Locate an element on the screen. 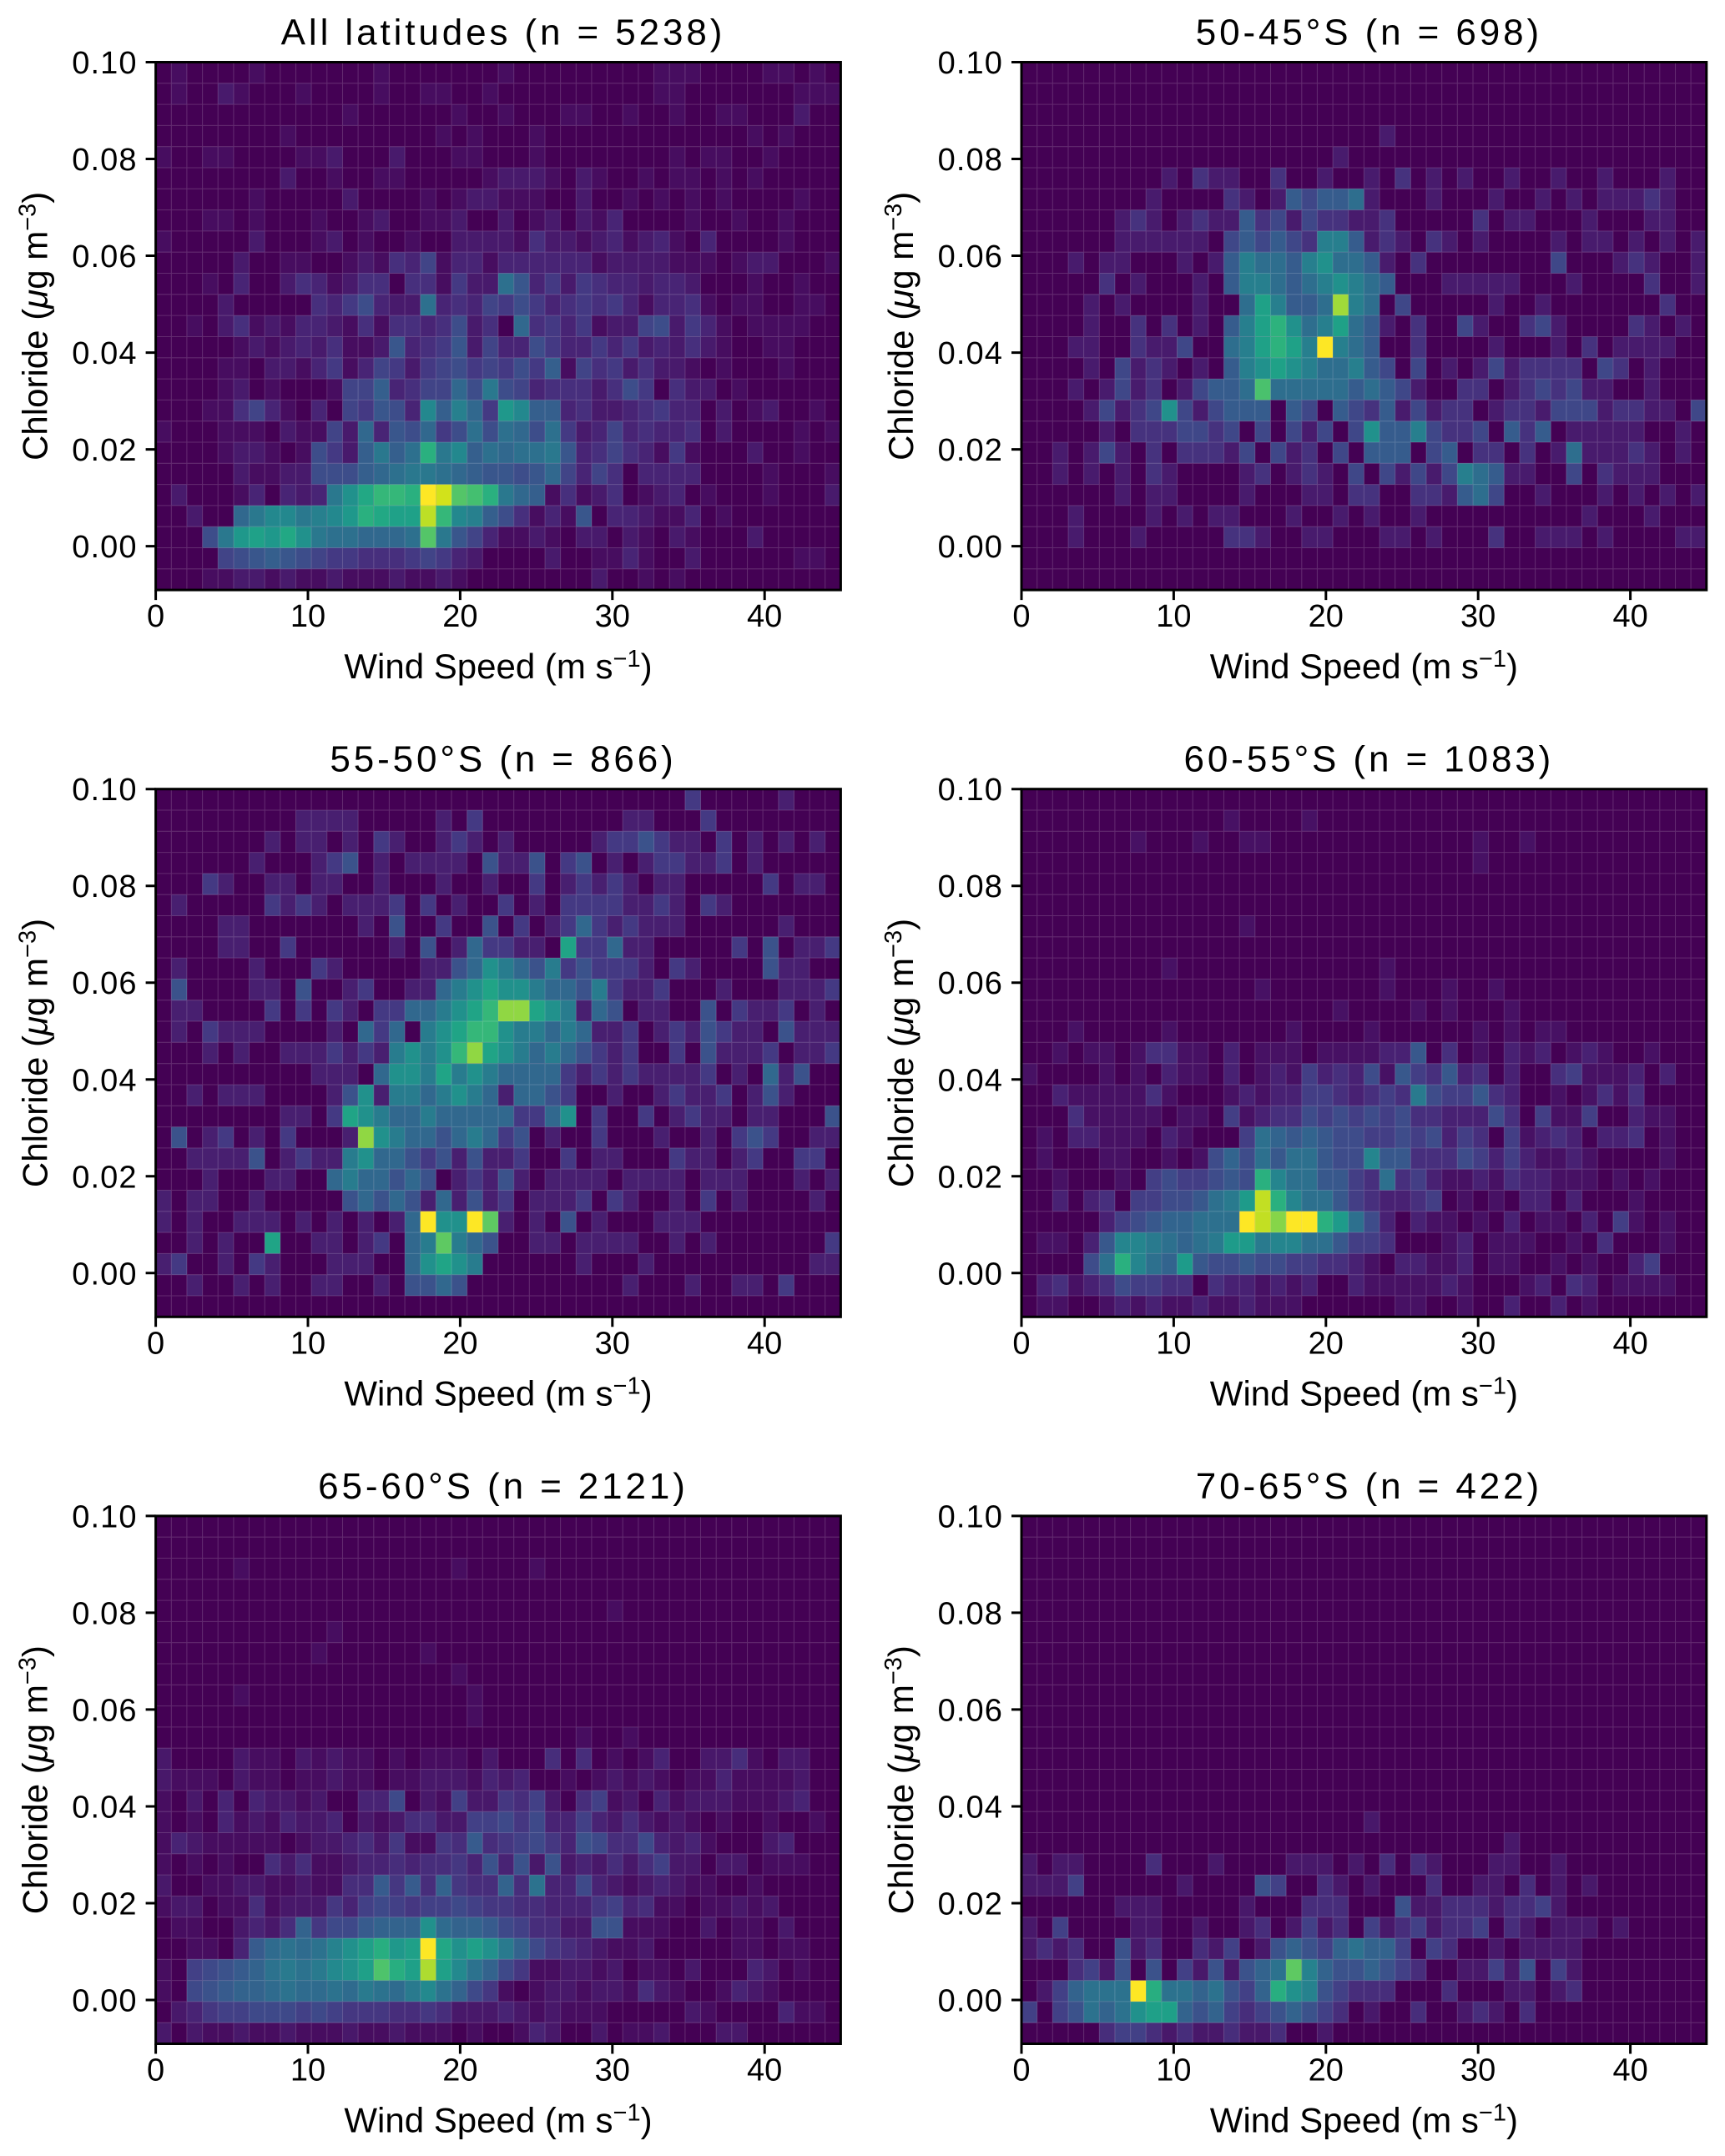  svg-text: 60-55°S (n = 1083) is located at coordinates (1370, 759).